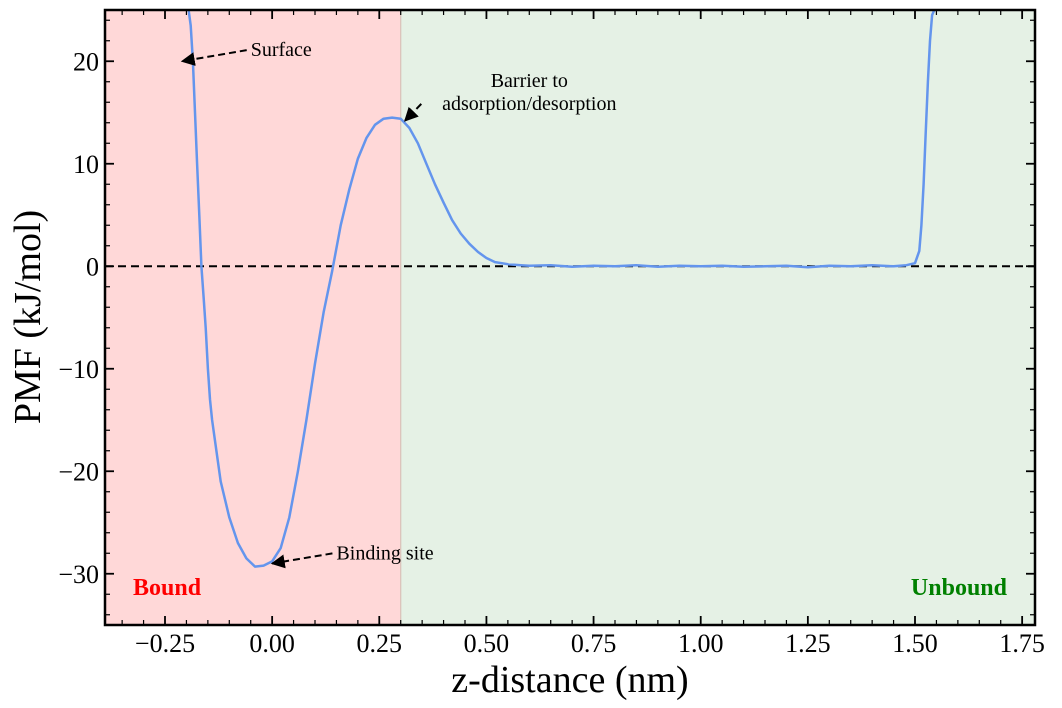 This screenshot has height=708, width=1062. I want to click on y-tick-label: 10, so click(86, 164).